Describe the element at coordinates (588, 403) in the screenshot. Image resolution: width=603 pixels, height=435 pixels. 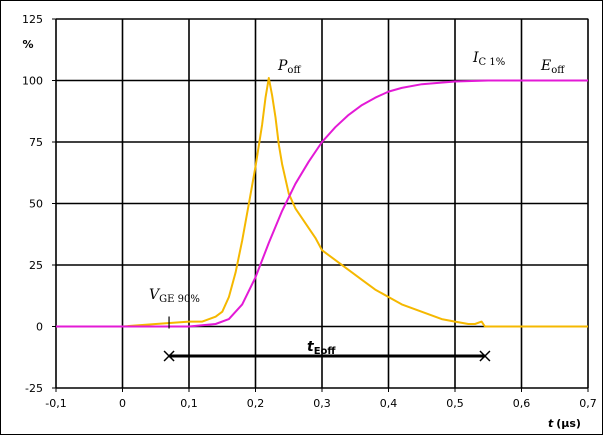
I see `x-tick-label: 0,7` at that location.